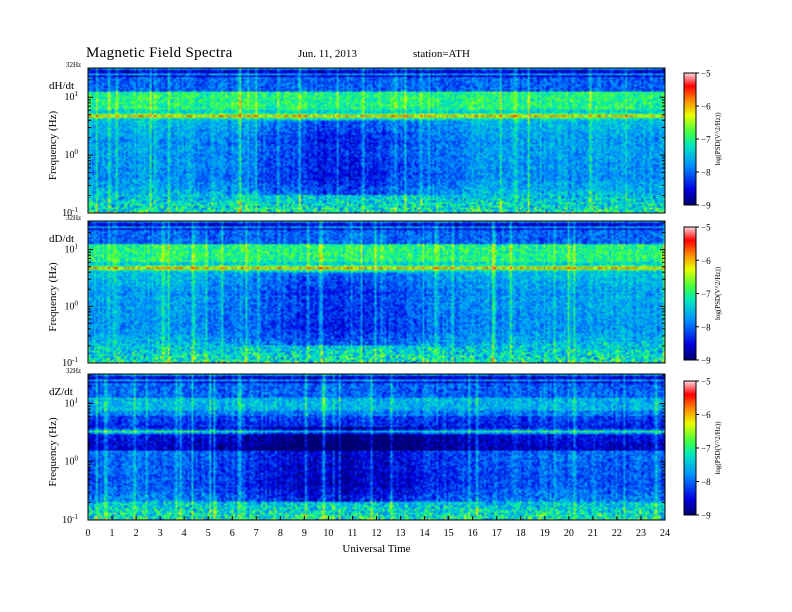 Image resolution: width=792 pixels, height=612 pixels. What do you see at coordinates (160, 533) in the screenshot?
I see `x-tick-label: 3` at bounding box center [160, 533].